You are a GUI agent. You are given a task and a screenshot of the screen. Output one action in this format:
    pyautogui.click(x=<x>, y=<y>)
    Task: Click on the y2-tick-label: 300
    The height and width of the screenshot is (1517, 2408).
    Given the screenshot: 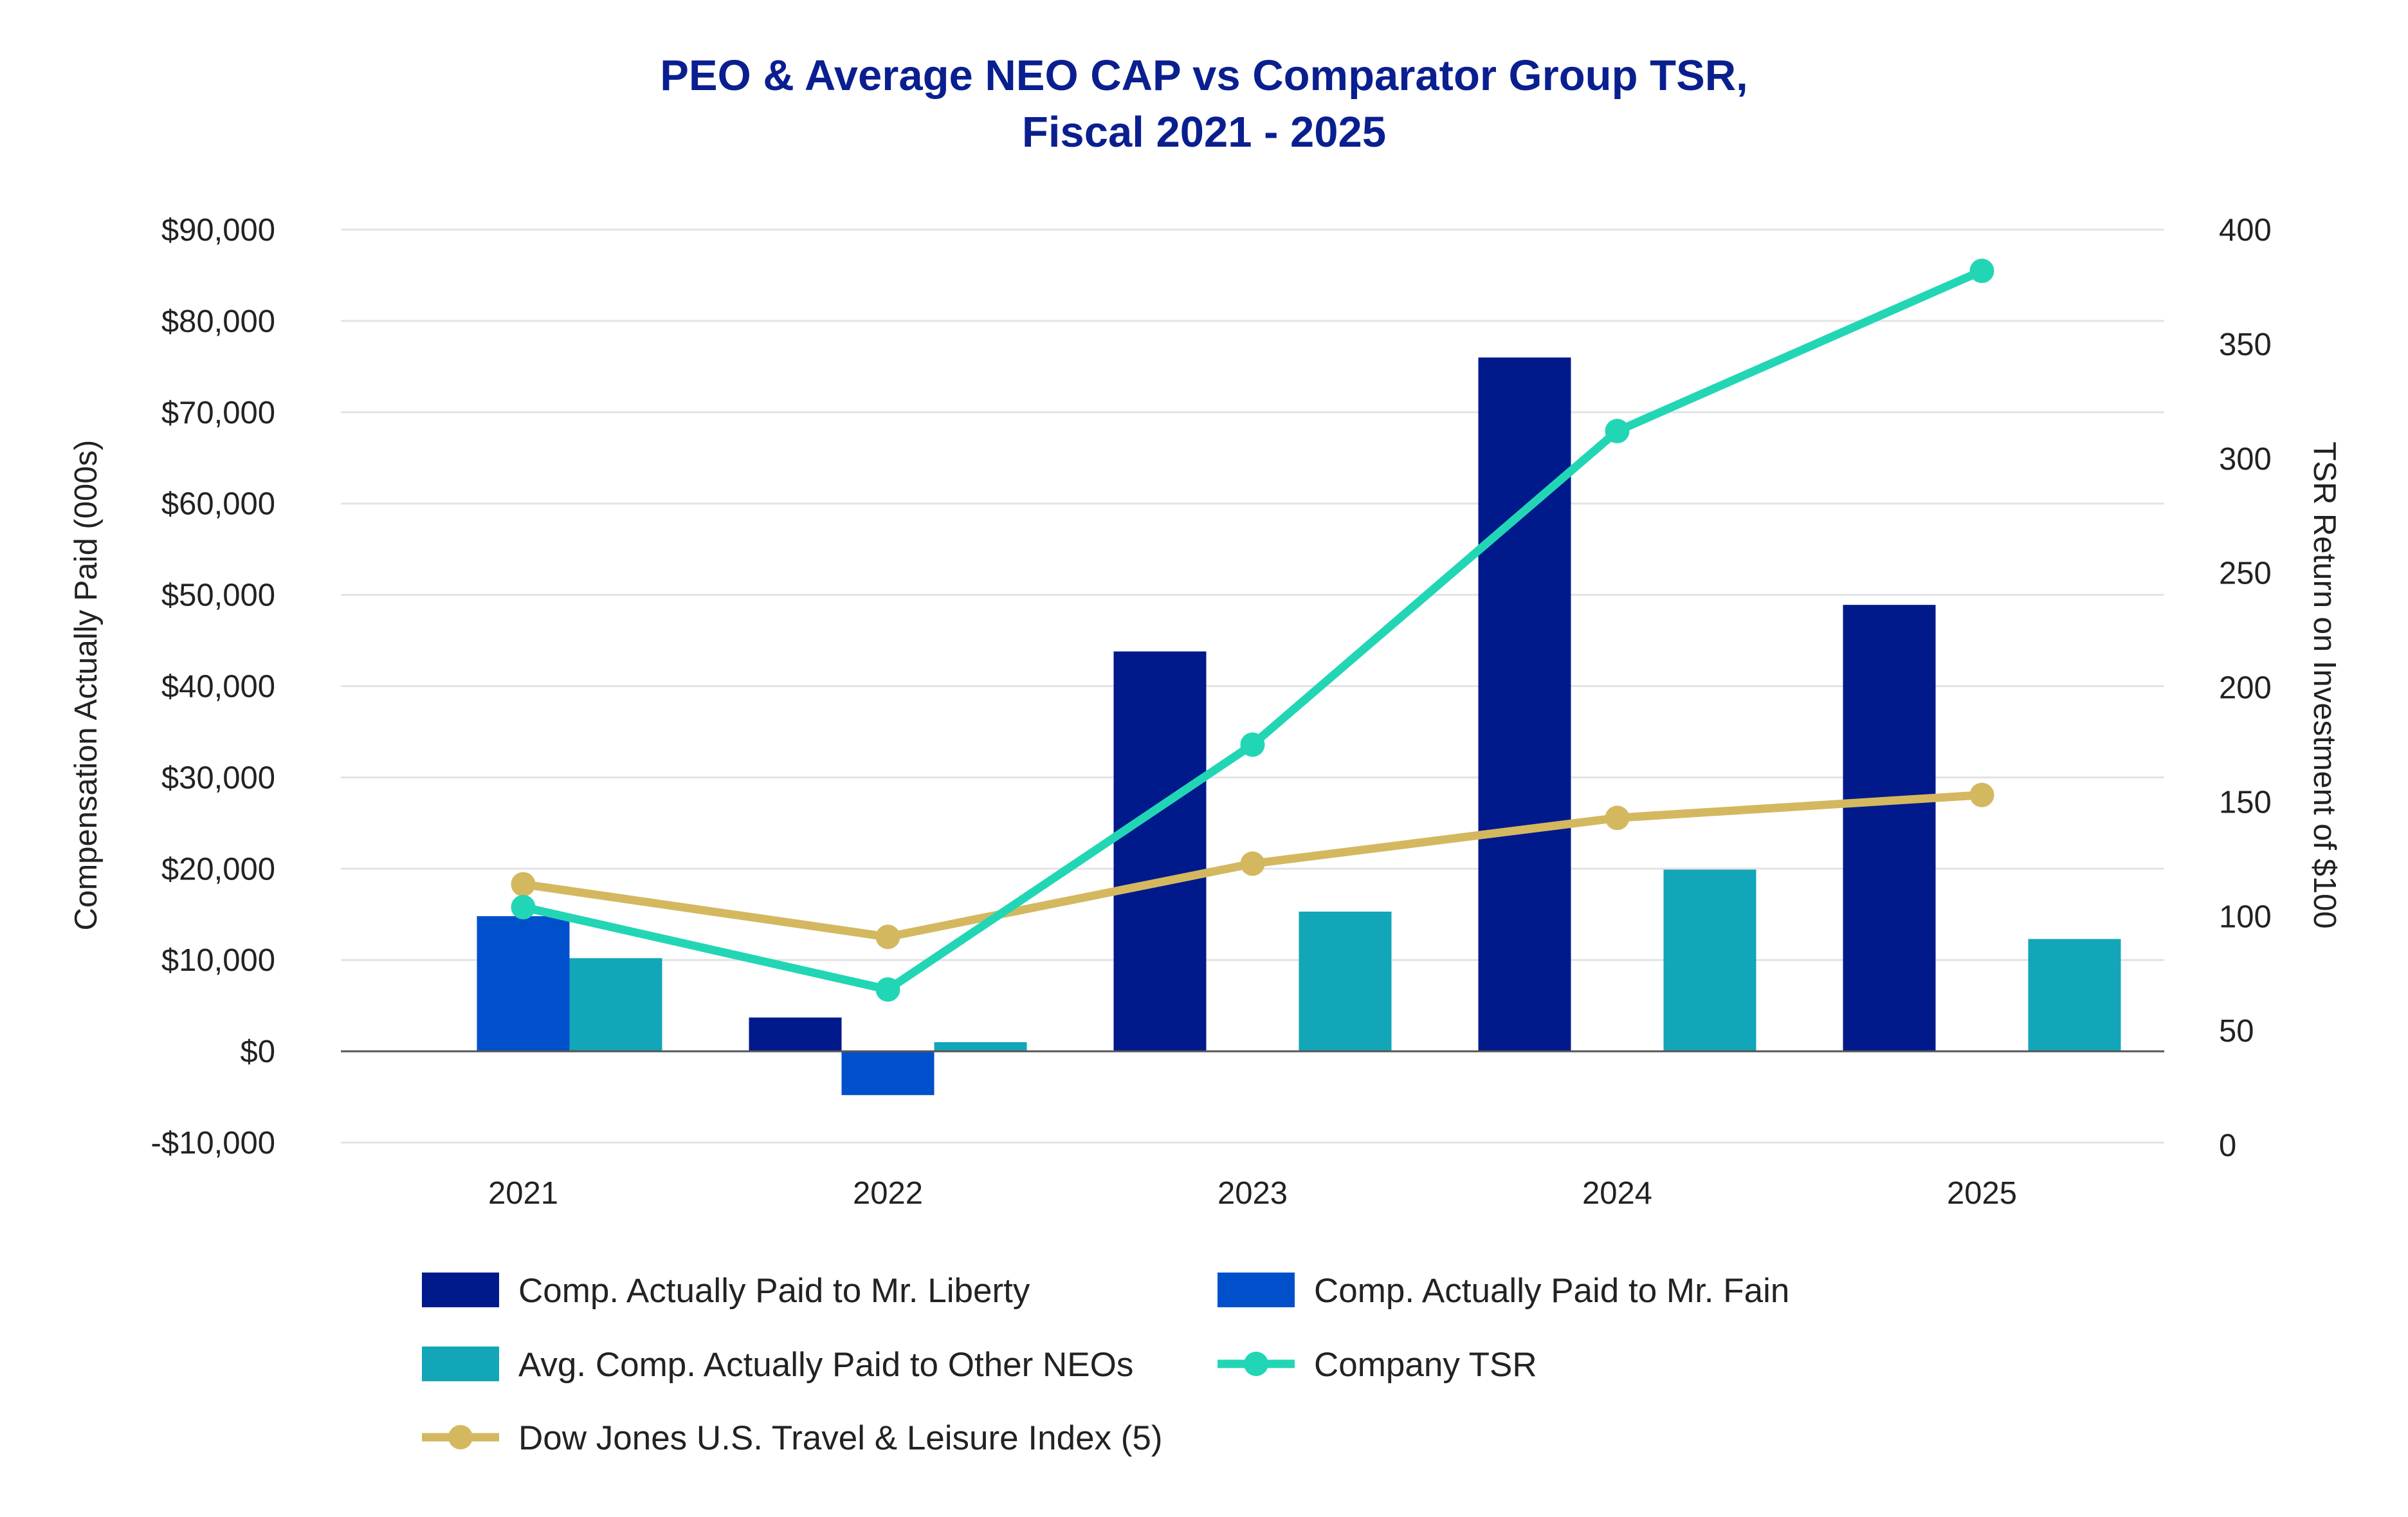 What is the action you would take?
    pyautogui.click(x=2246, y=459)
    